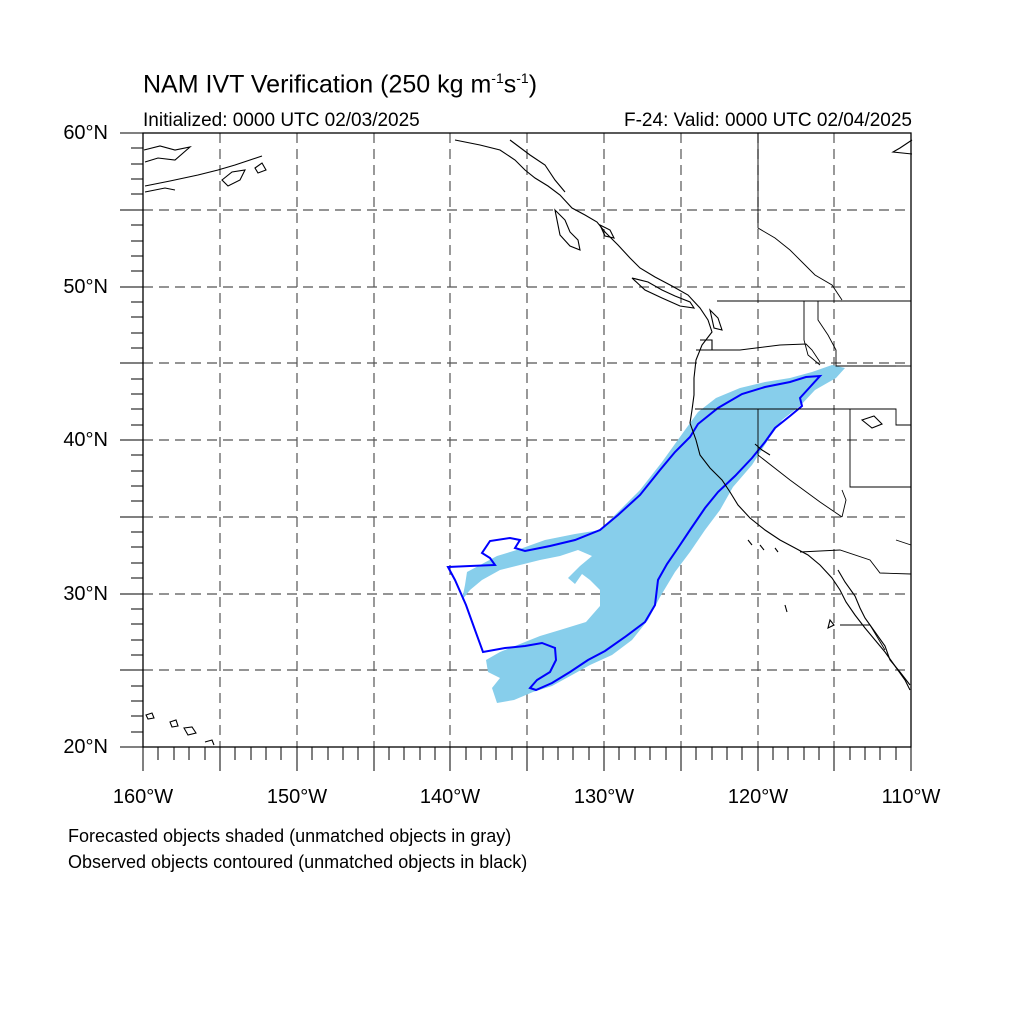 The height and width of the screenshot is (1024, 1024). What do you see at coordinates (297, 797) in the screenshot?
I see `lon-label-150w: 150°W` at bounding box center [297, 797].